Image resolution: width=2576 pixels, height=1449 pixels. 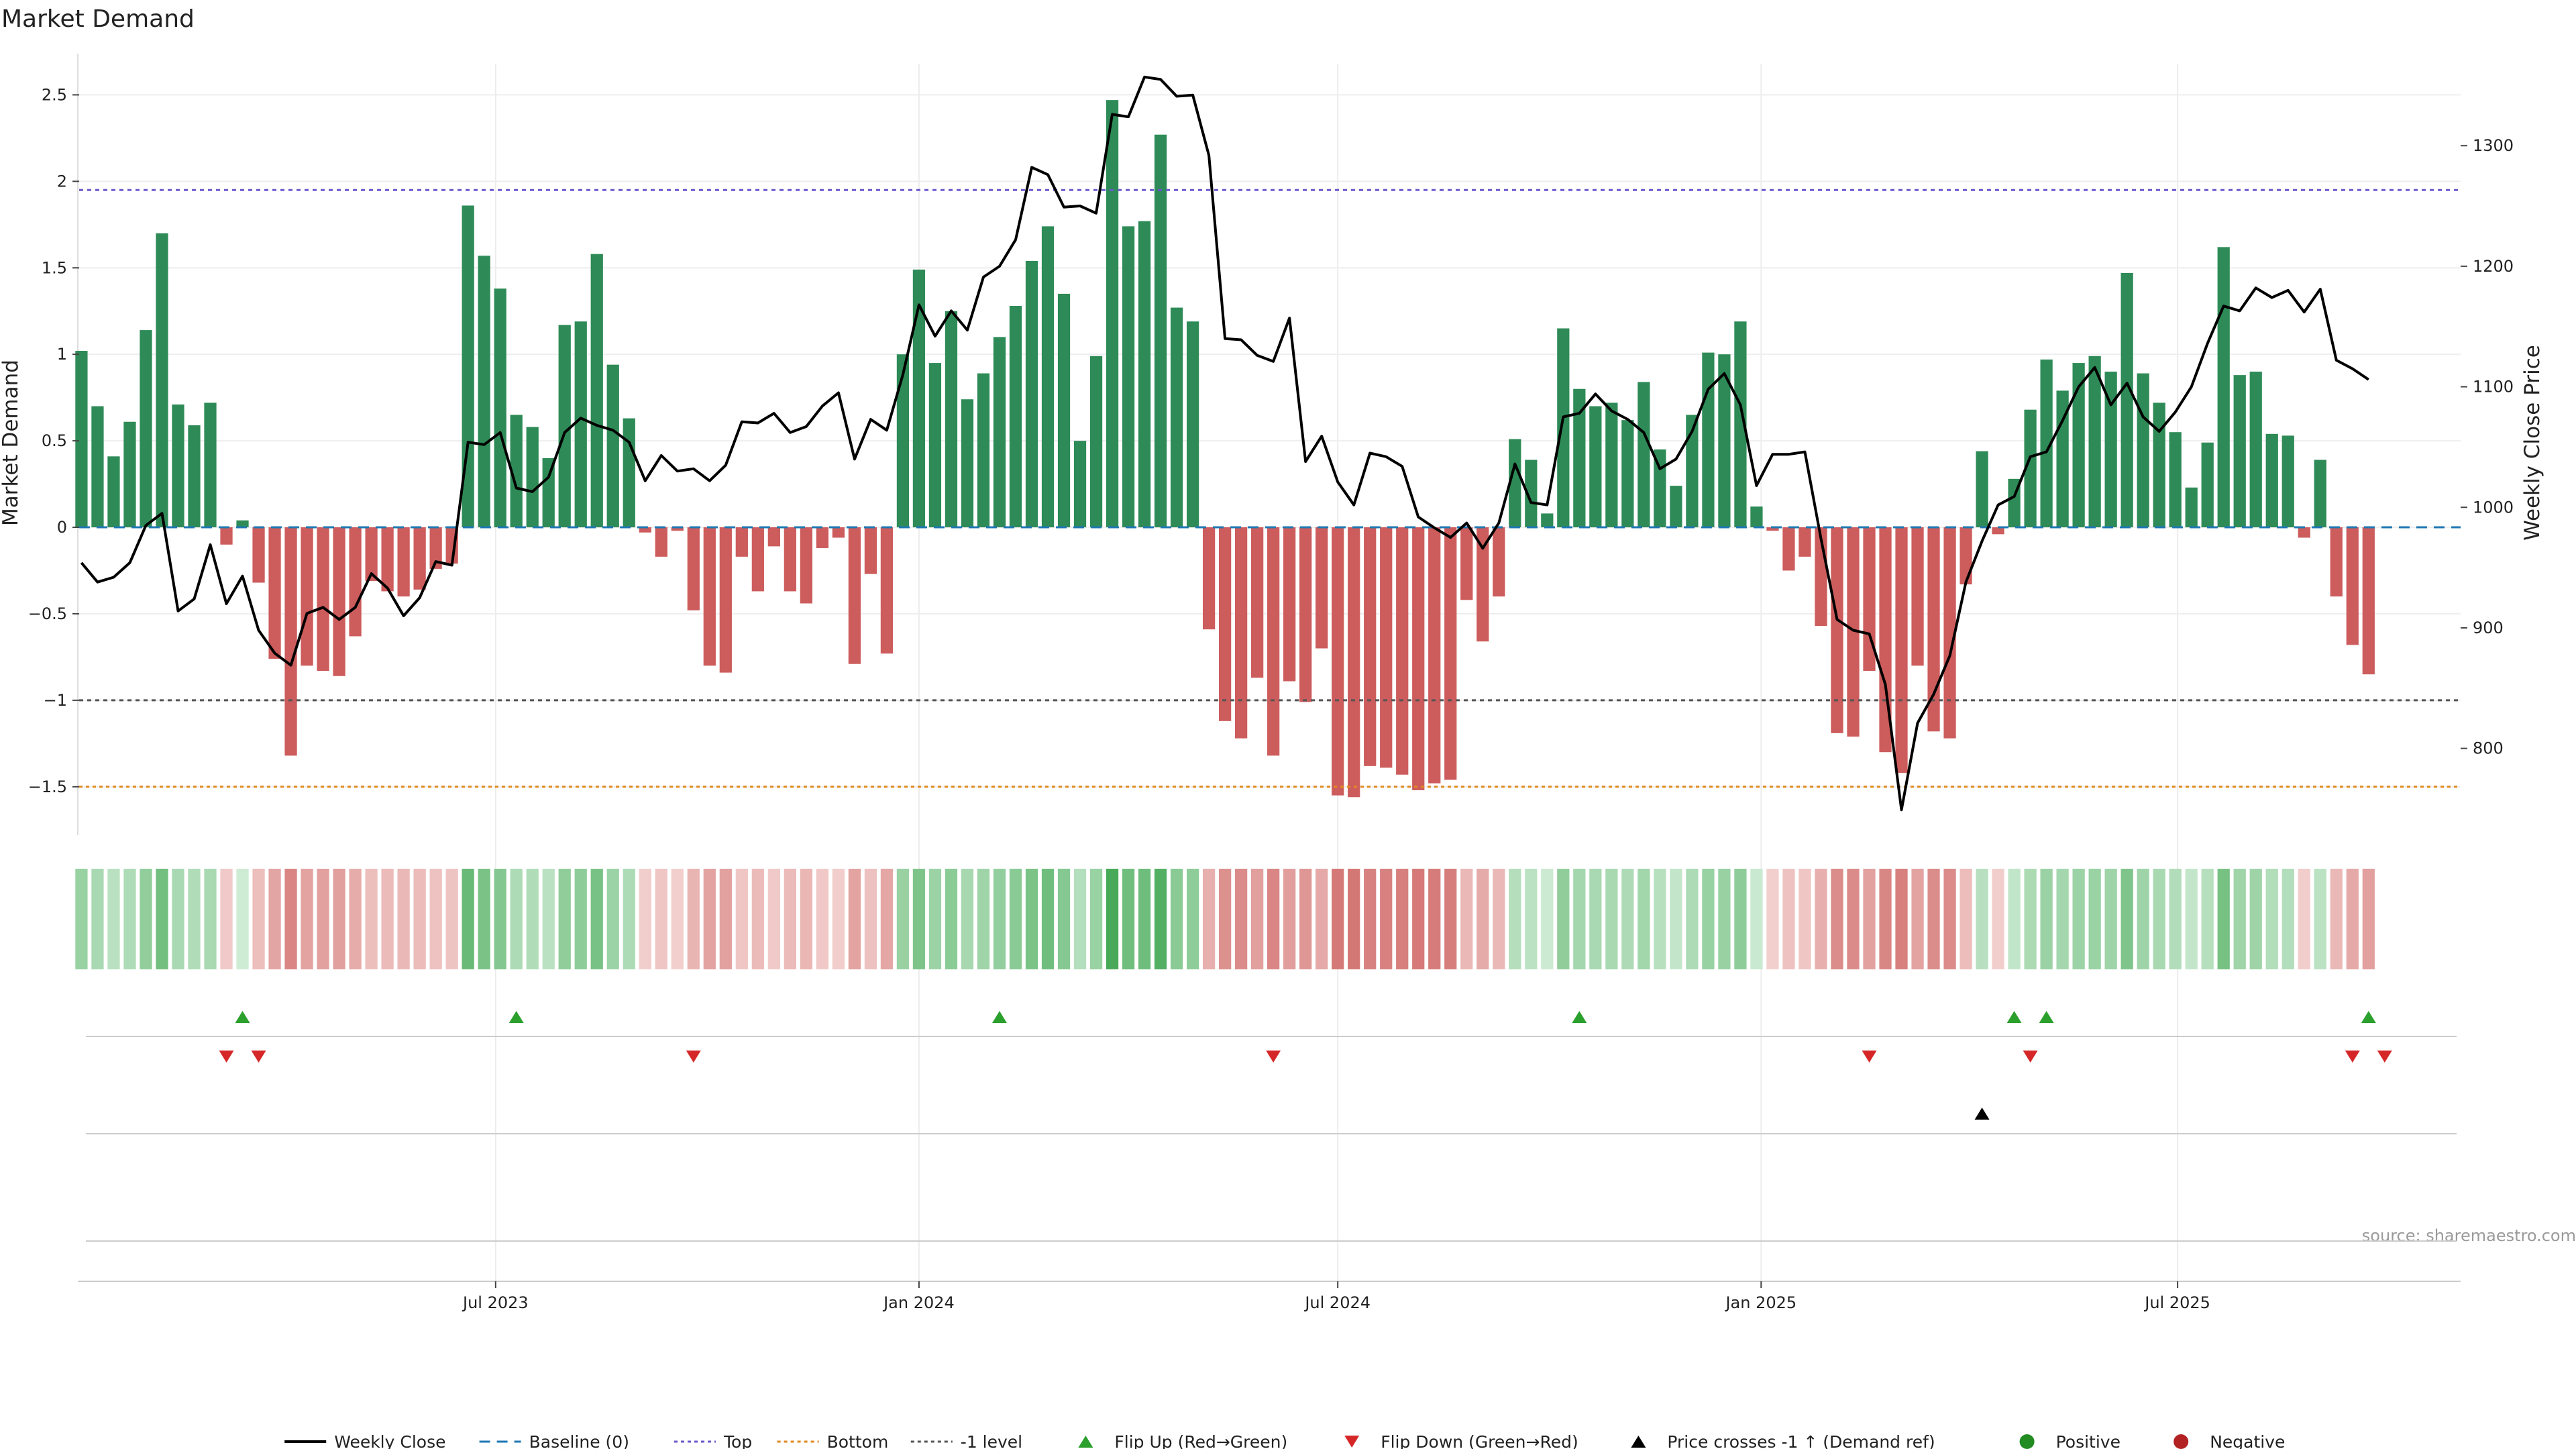 I want to click on x-axis-ticks: Jul 2023 Jan 2024 Jul 2024 Jan 2025 Jul 2025, so click(x=1336, y=1296).